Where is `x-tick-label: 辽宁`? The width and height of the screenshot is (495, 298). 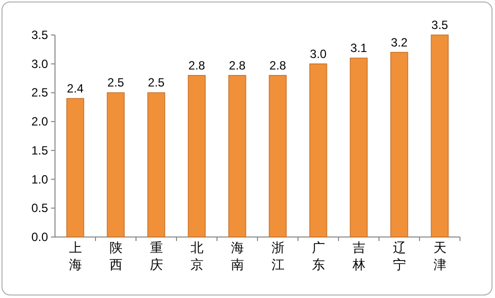
x-tick-label: 辽宁 is located at coordinates (399, 256).